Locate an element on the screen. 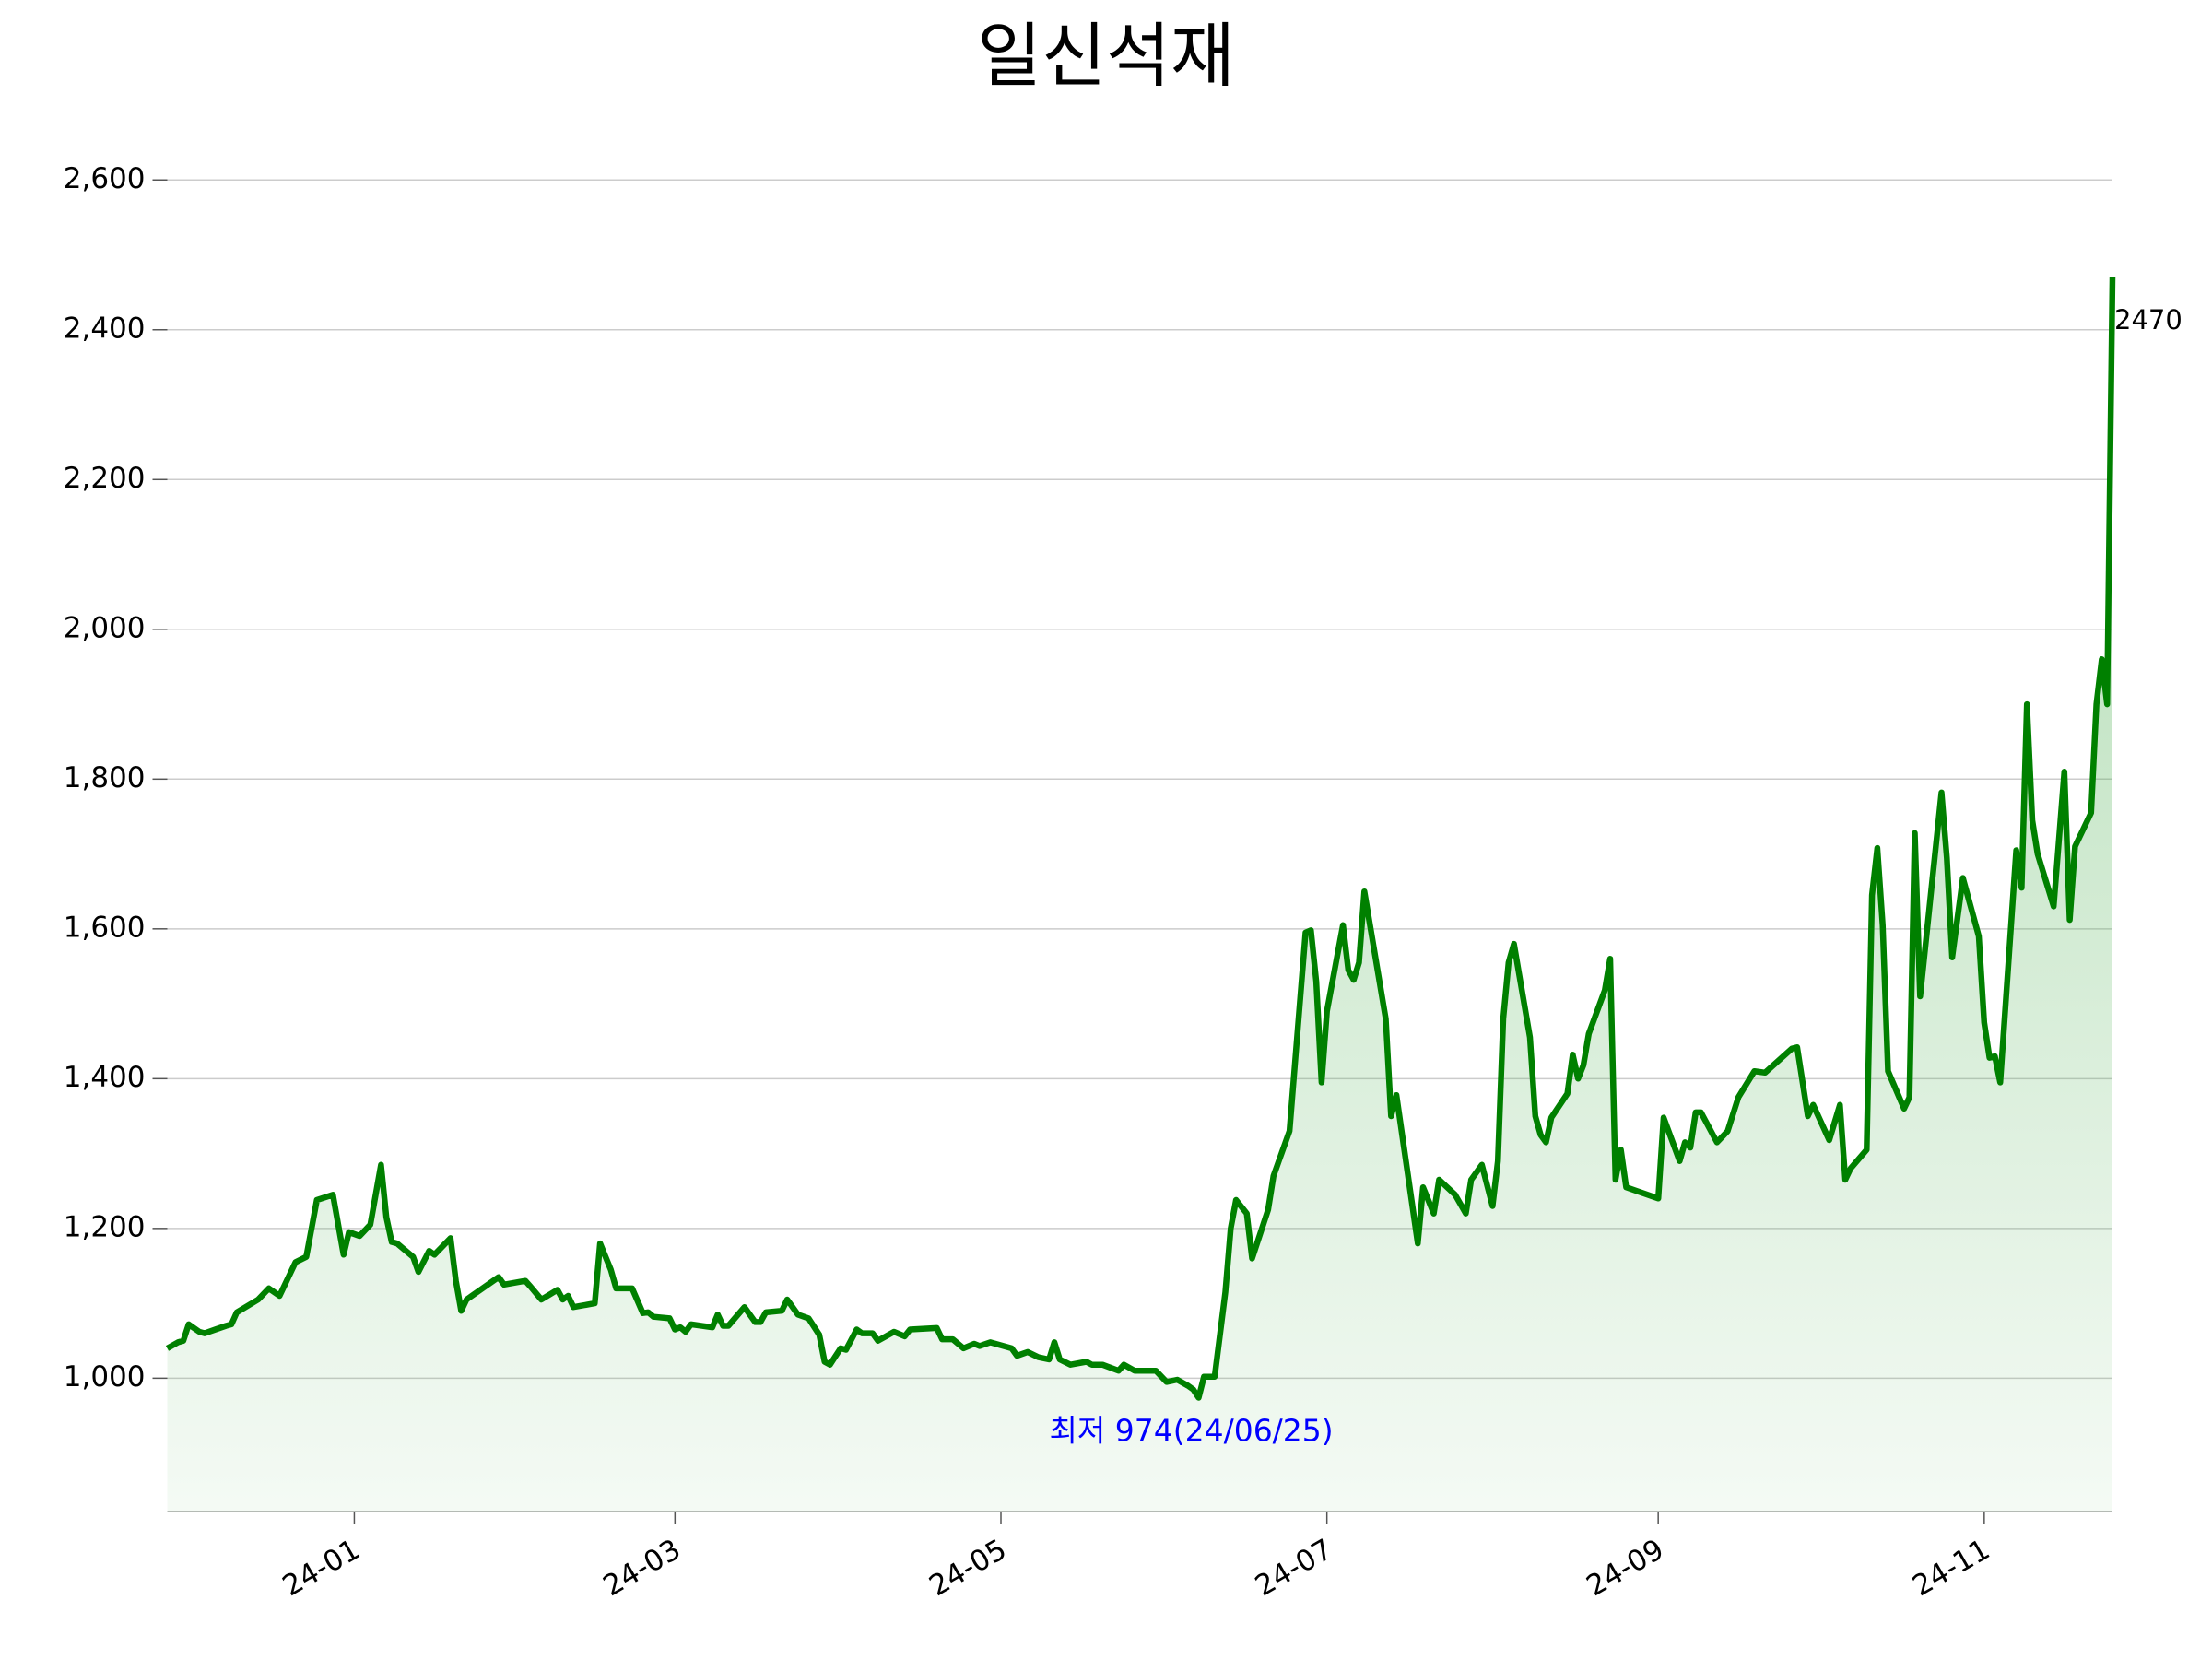  y-tick-label: 2,400 is located at coordinates (105, 328).